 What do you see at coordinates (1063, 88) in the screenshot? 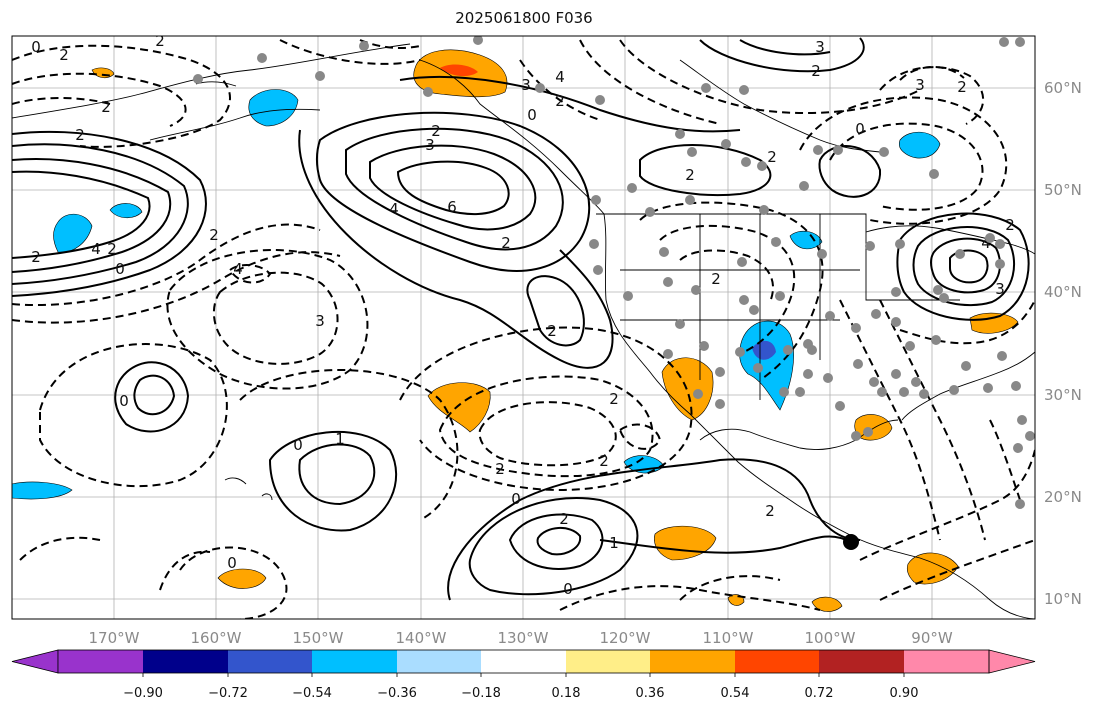
I see `lat-label-60n: 60°N` at bounding box center [1063, 88].